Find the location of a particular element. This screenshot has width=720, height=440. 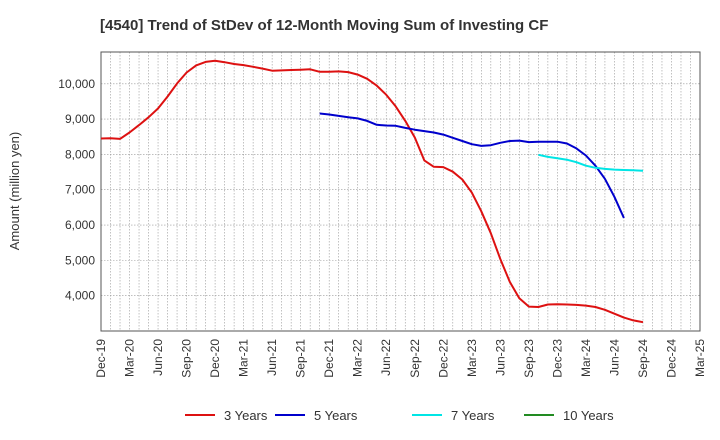

x-tick-label: Mar-20 is located at coordinates (130, 358).